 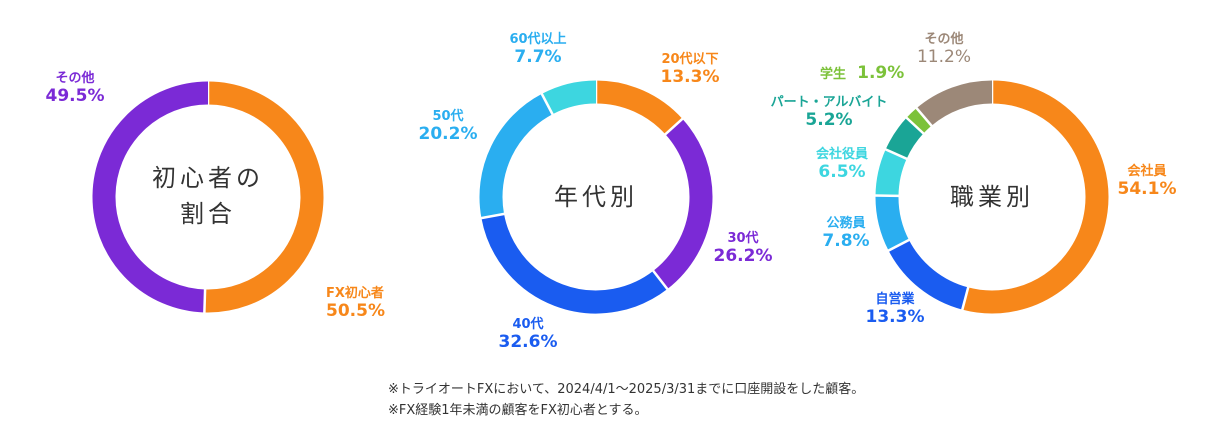 I want to click on footnote: ※FX経験1年未満の顧客をFX初心者とする。, so click(x=518, y=410).